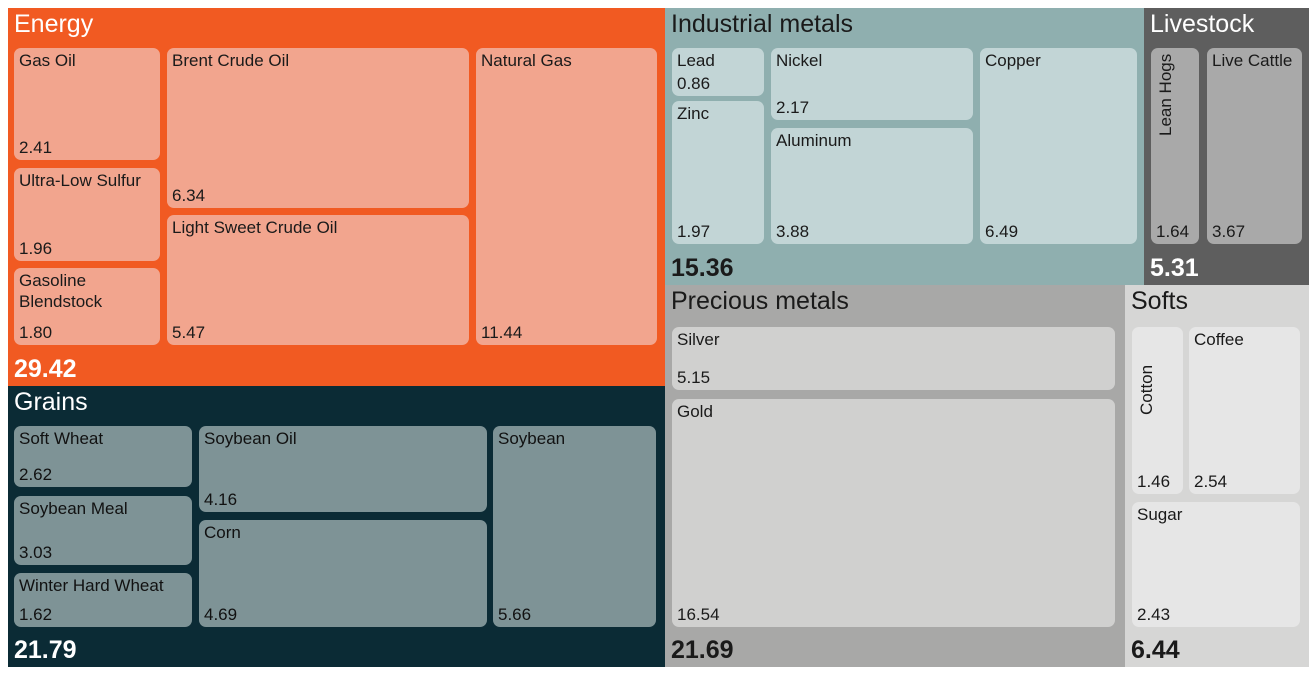 This screenshot has width=1315, height=675. What do you see at coordinates (694, 231) in the screenshot?
I see `tile-value: 1.97` at bounding box center [694, 231].